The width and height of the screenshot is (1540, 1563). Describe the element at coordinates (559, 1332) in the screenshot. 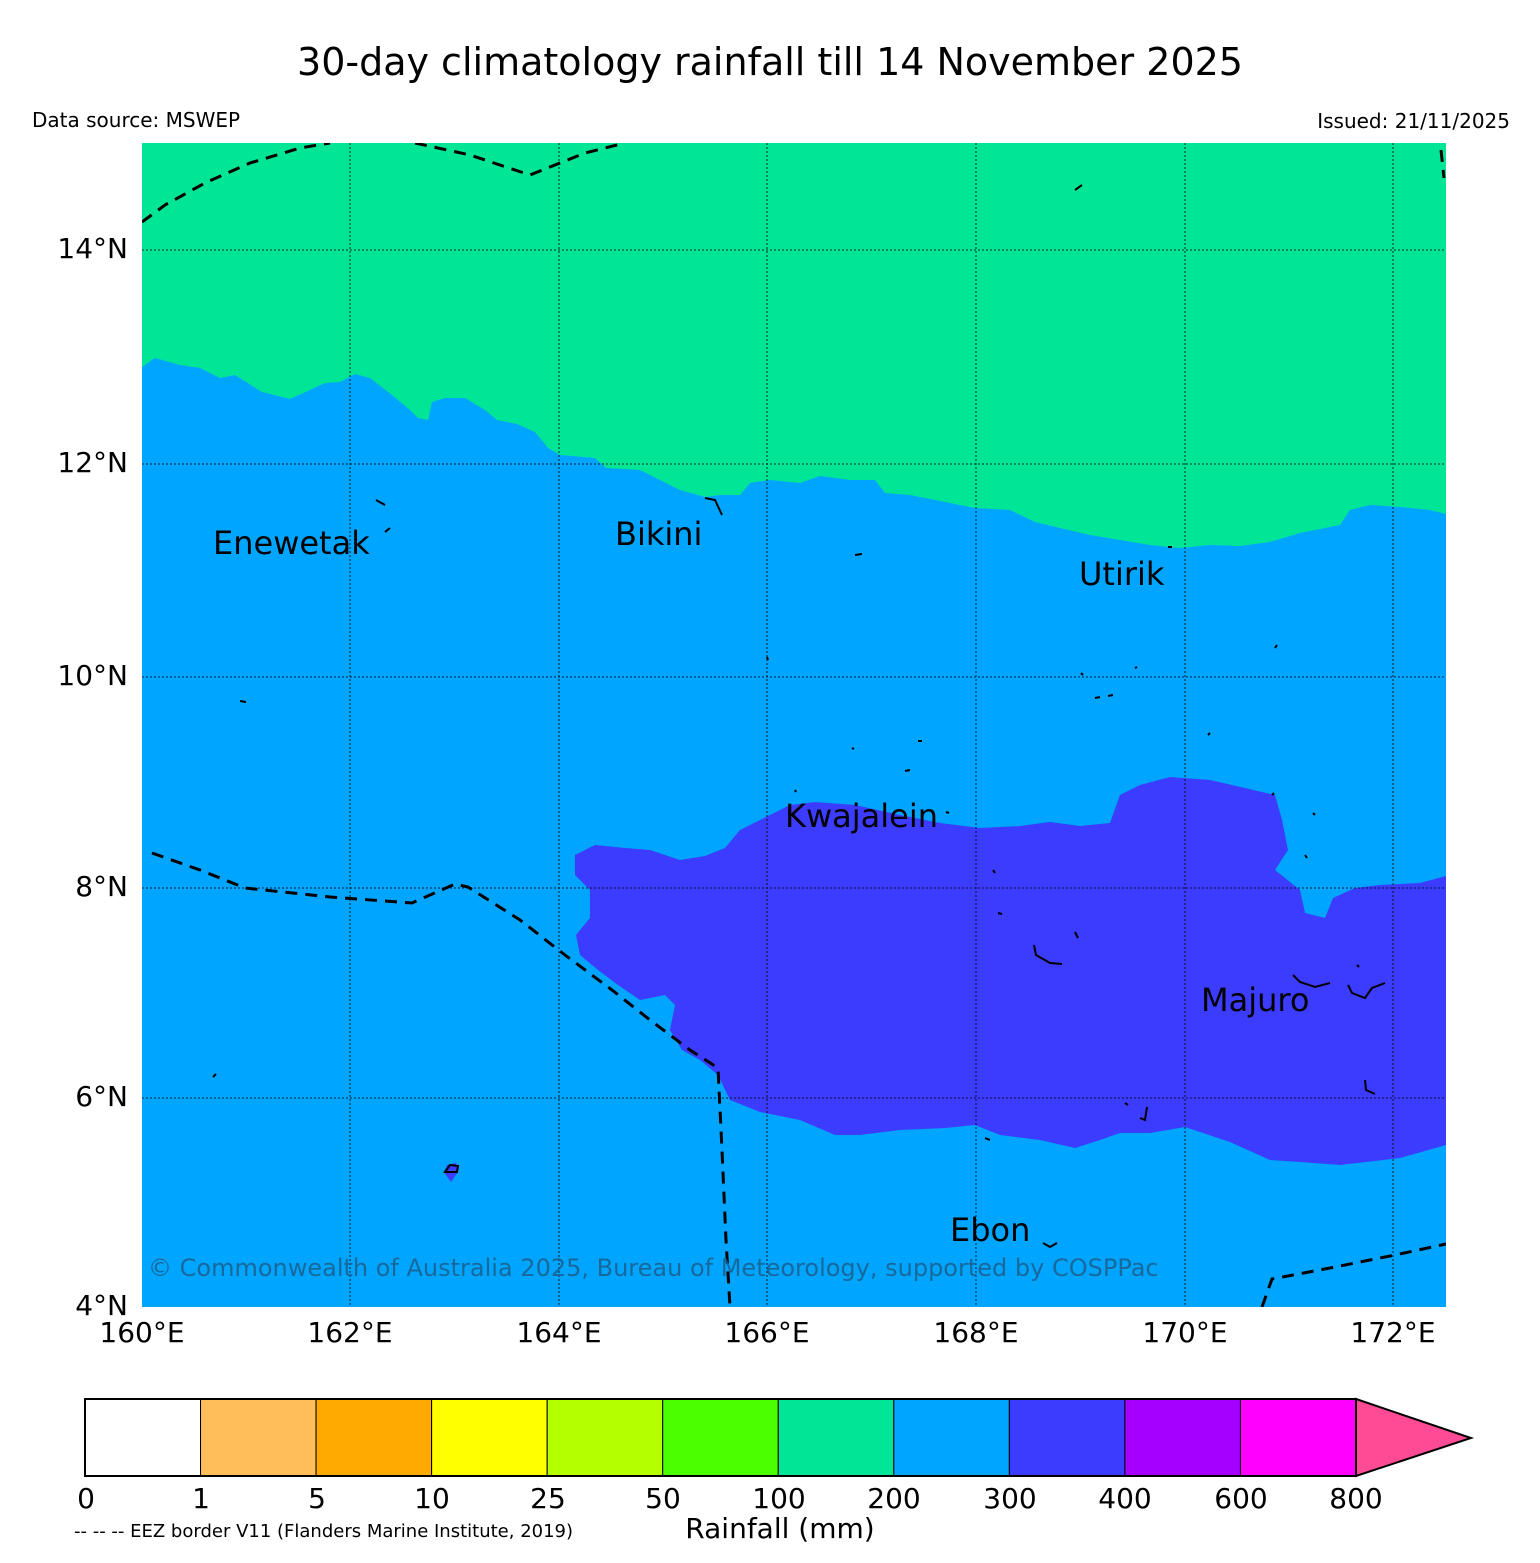

I see `lon-label-164e: 164°E` at that location.